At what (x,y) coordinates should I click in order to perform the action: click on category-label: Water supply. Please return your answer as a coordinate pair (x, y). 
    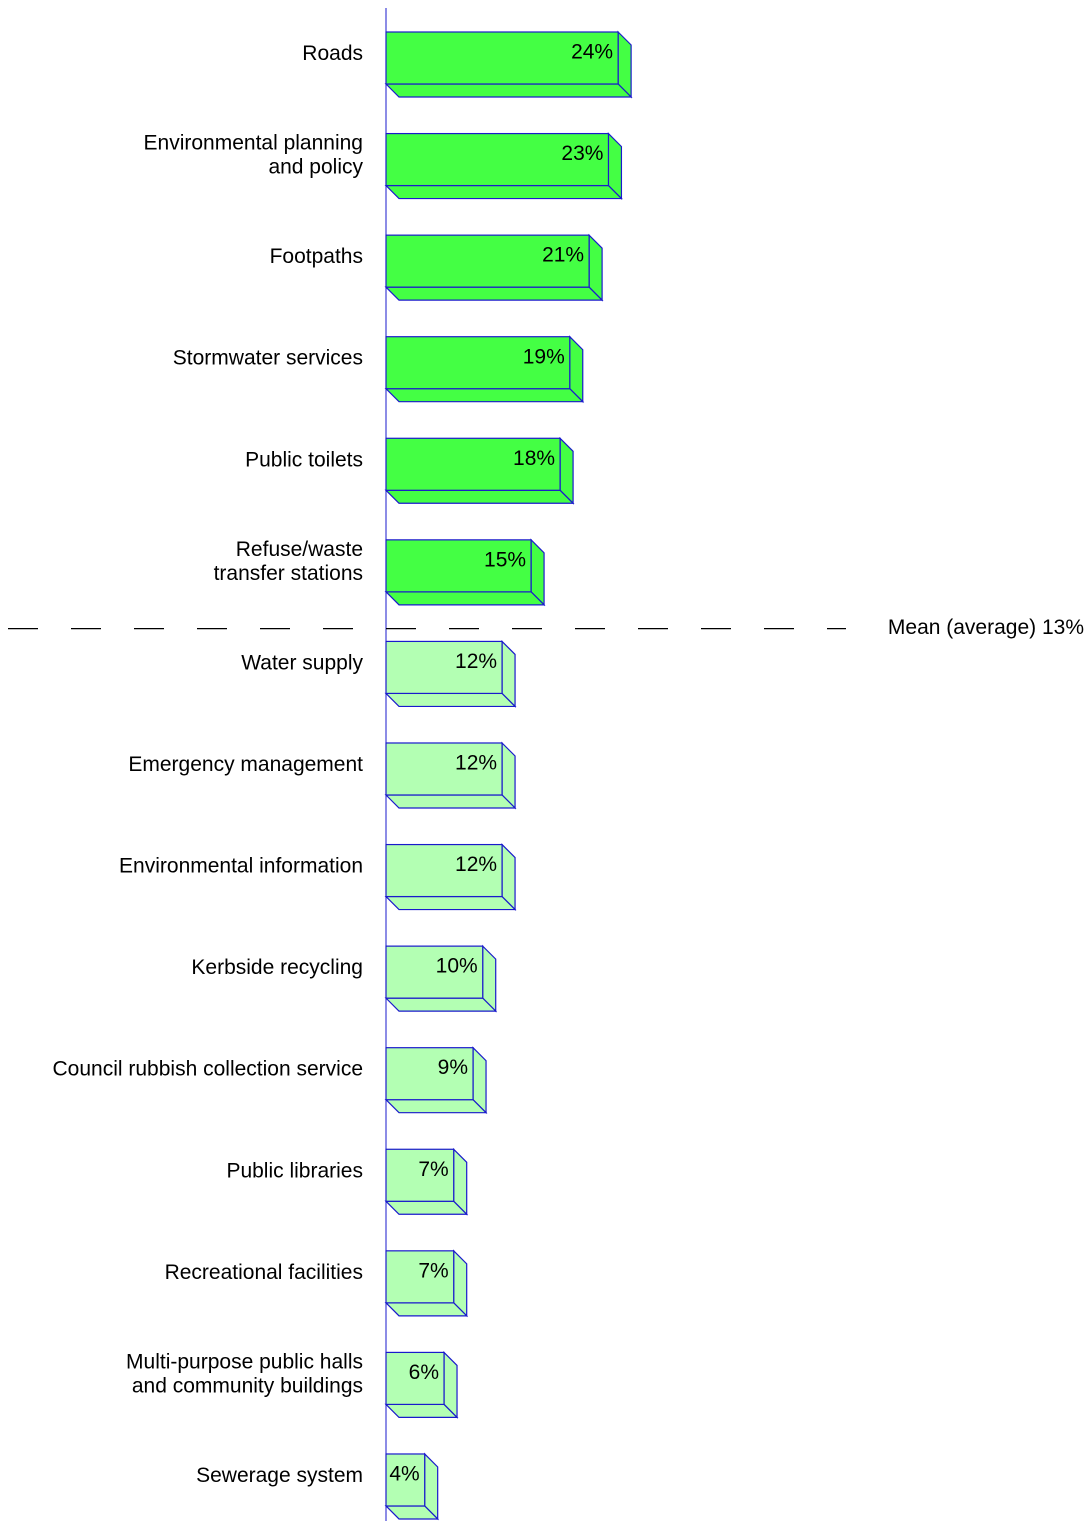
    Looking at the image, I should click on (302, 662).